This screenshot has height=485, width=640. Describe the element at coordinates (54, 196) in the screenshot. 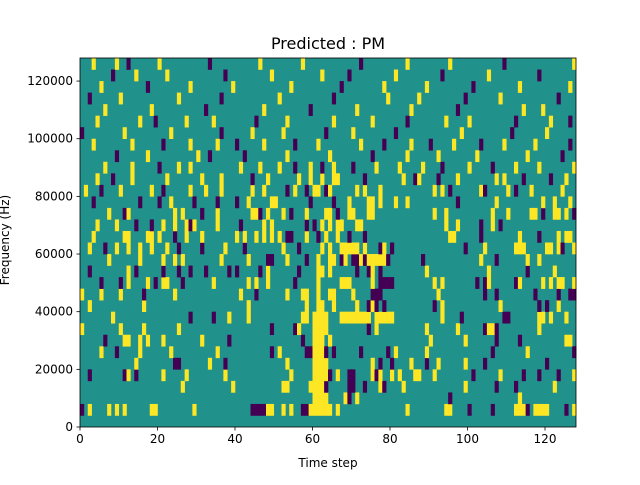

I see `y-tick-label: 80000` at that location.